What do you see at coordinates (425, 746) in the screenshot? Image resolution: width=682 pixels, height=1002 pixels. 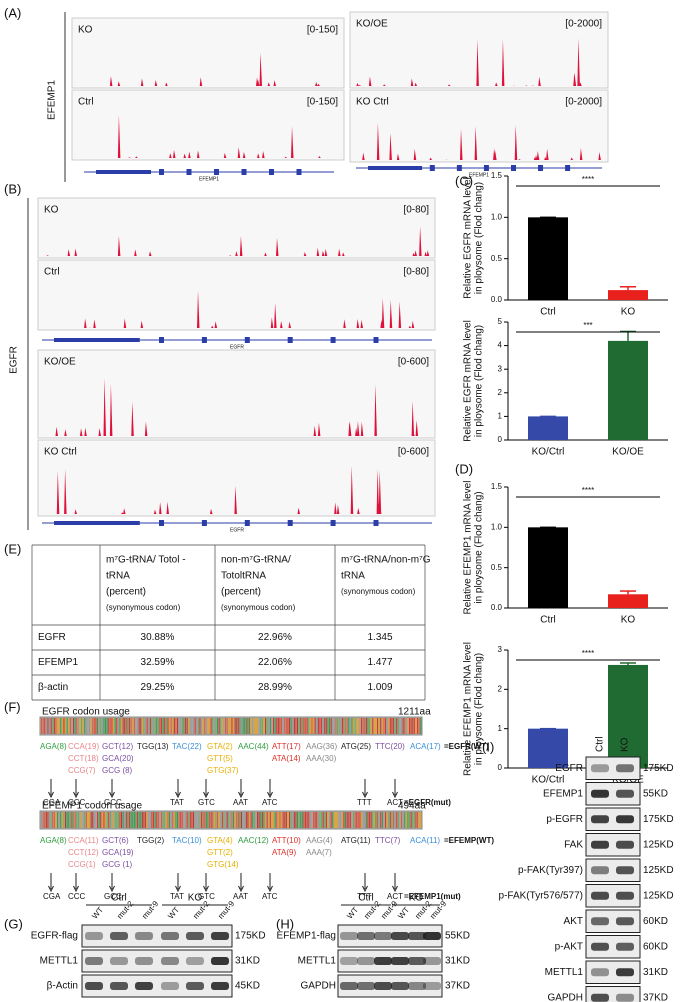 I see `codon-token: ACA(17)` at bounding box center [425, 746].